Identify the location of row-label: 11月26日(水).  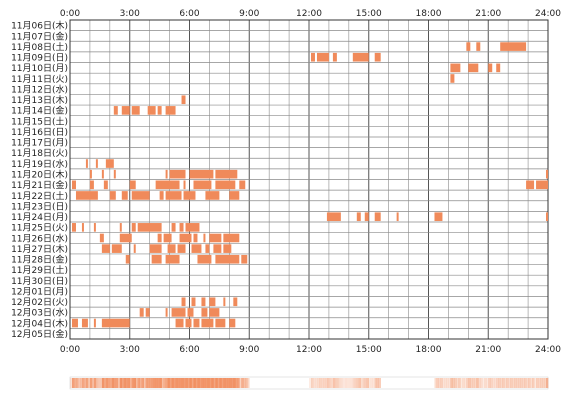
(39, 238).